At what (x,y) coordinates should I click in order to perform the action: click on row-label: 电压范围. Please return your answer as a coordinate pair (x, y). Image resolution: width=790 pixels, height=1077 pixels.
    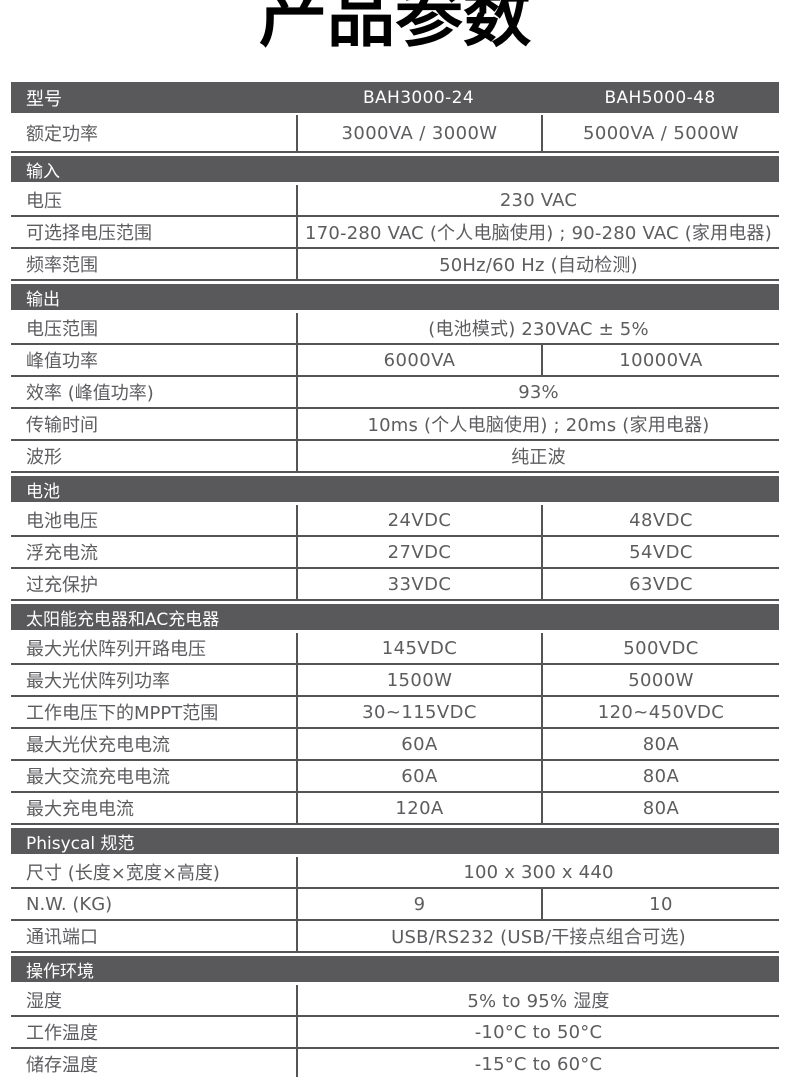
    Looking at the image, I should click on (62, 329).